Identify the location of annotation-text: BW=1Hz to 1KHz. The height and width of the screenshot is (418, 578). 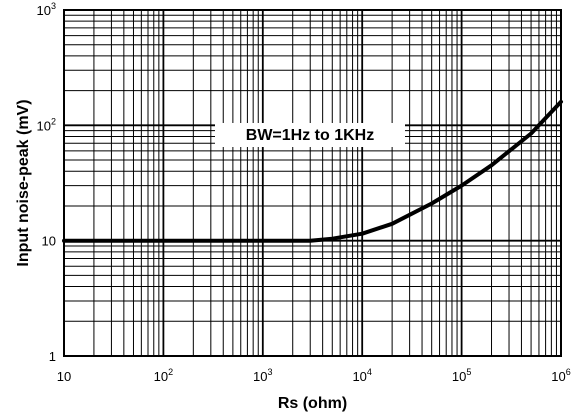
(310, 135).